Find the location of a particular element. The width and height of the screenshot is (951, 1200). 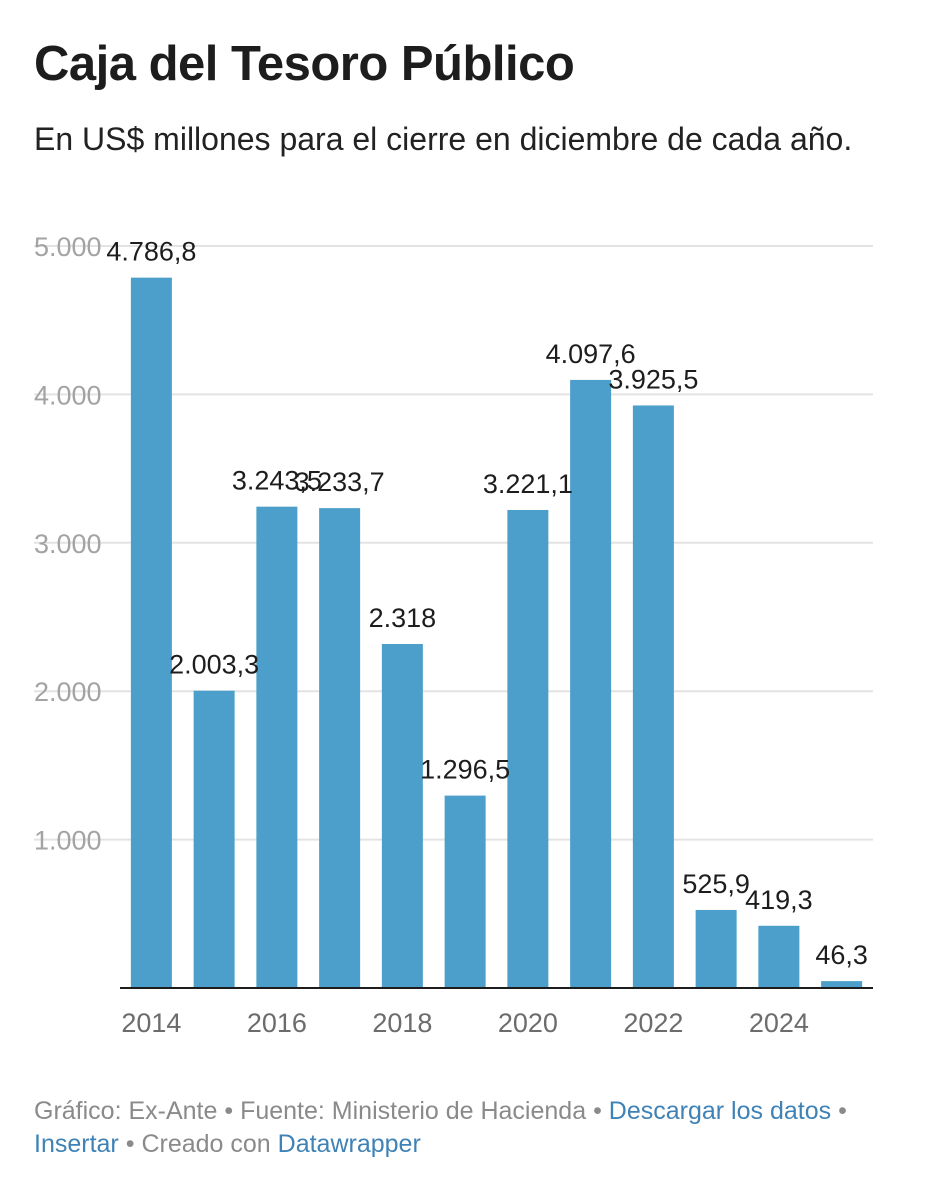

bar-2020 is located at coordinates (528, 748).